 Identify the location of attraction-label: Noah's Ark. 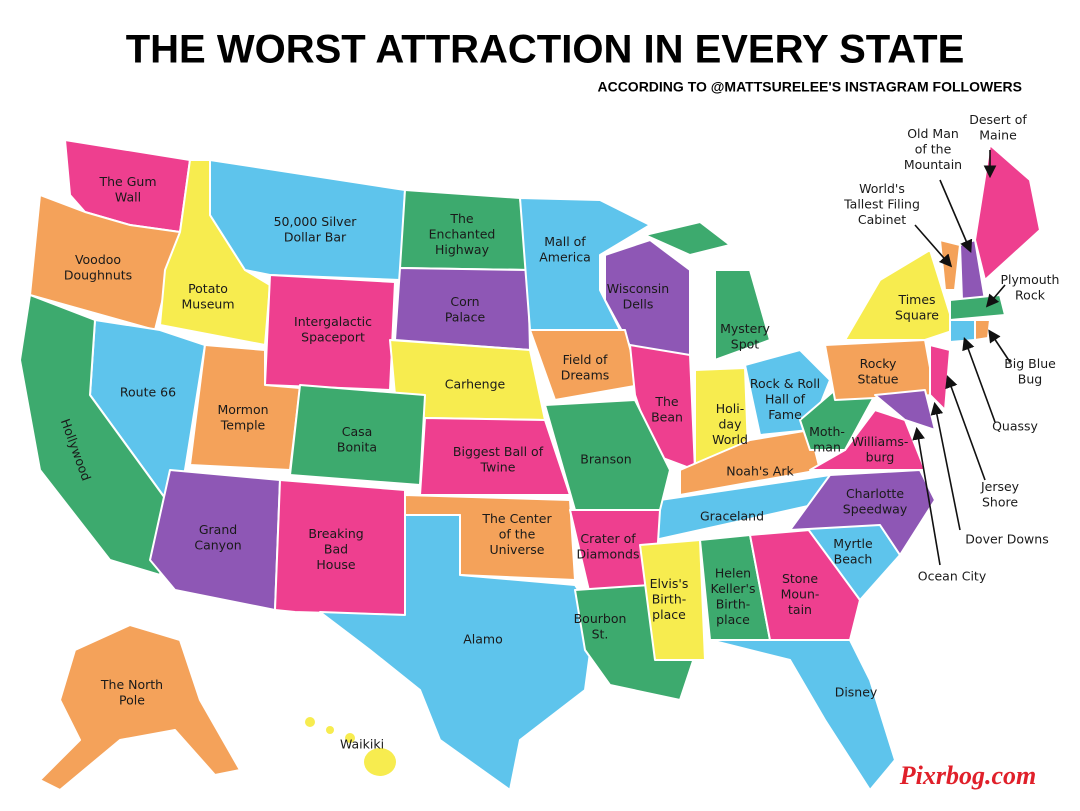
(760, 471).